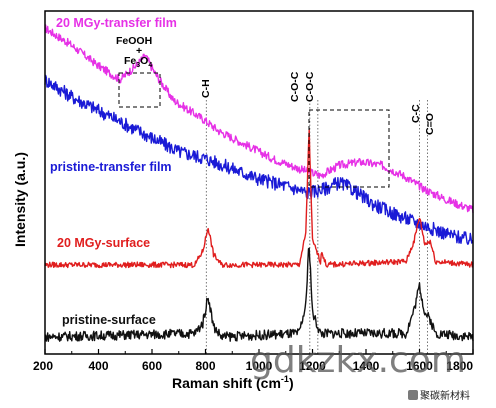  What do you see at coordinates (138, 62) in the screenshot?
I see `anno-fe3o4: Fe3O4` at bounding box center [138, 62].